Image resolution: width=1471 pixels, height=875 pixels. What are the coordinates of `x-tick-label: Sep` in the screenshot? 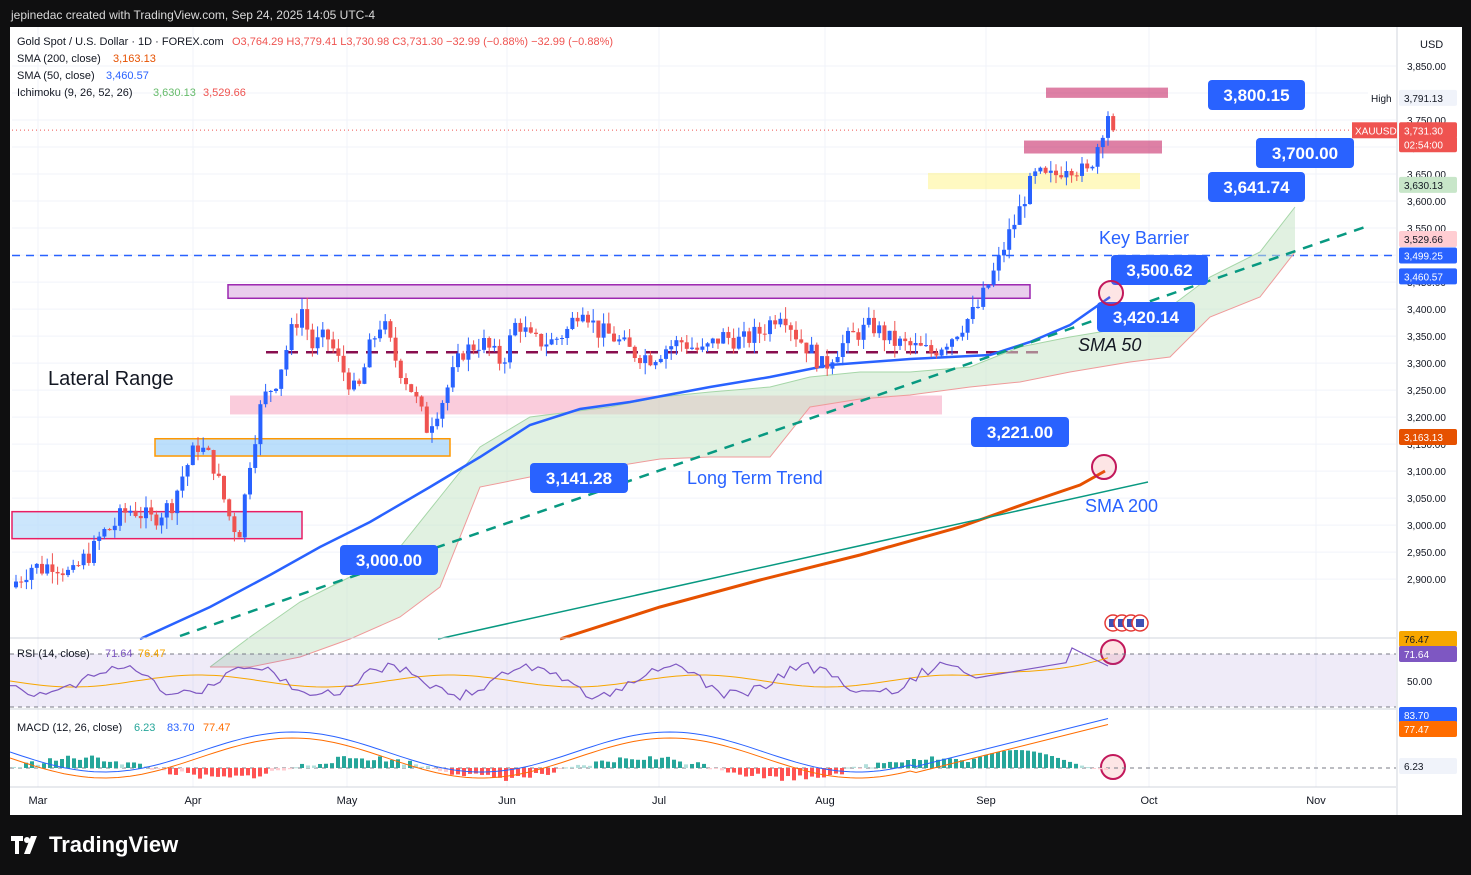 It's located at (986, 801).